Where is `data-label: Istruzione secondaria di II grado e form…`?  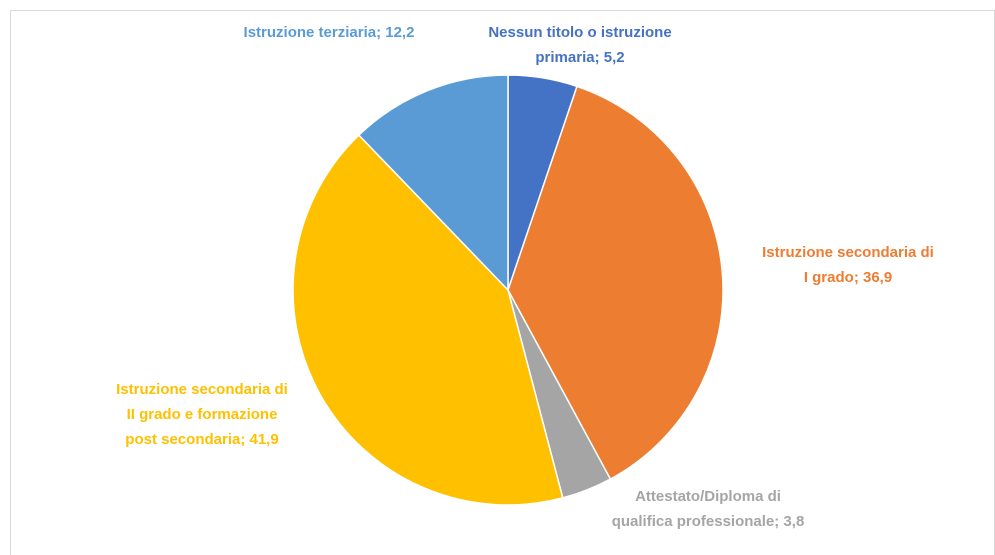 data-label: Istruzione secondaria di II grado e form… is located at coordinates (202, 414).